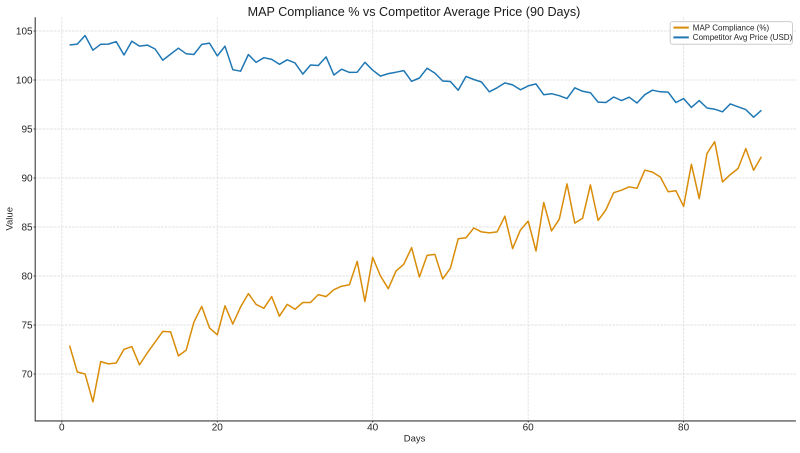  What do you see at coordinates (27, 375) in the screenshot?
I see `svg-text: 70` at bounding box center [27, 375].